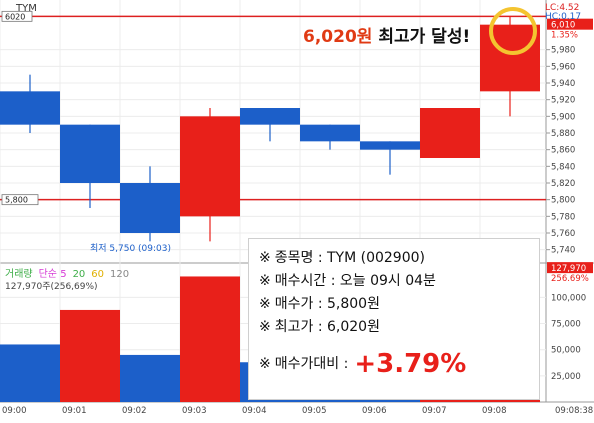 This screenshot has width=594, height=423. I want to click on price-tick-label: 5,780, so click(563, 217).